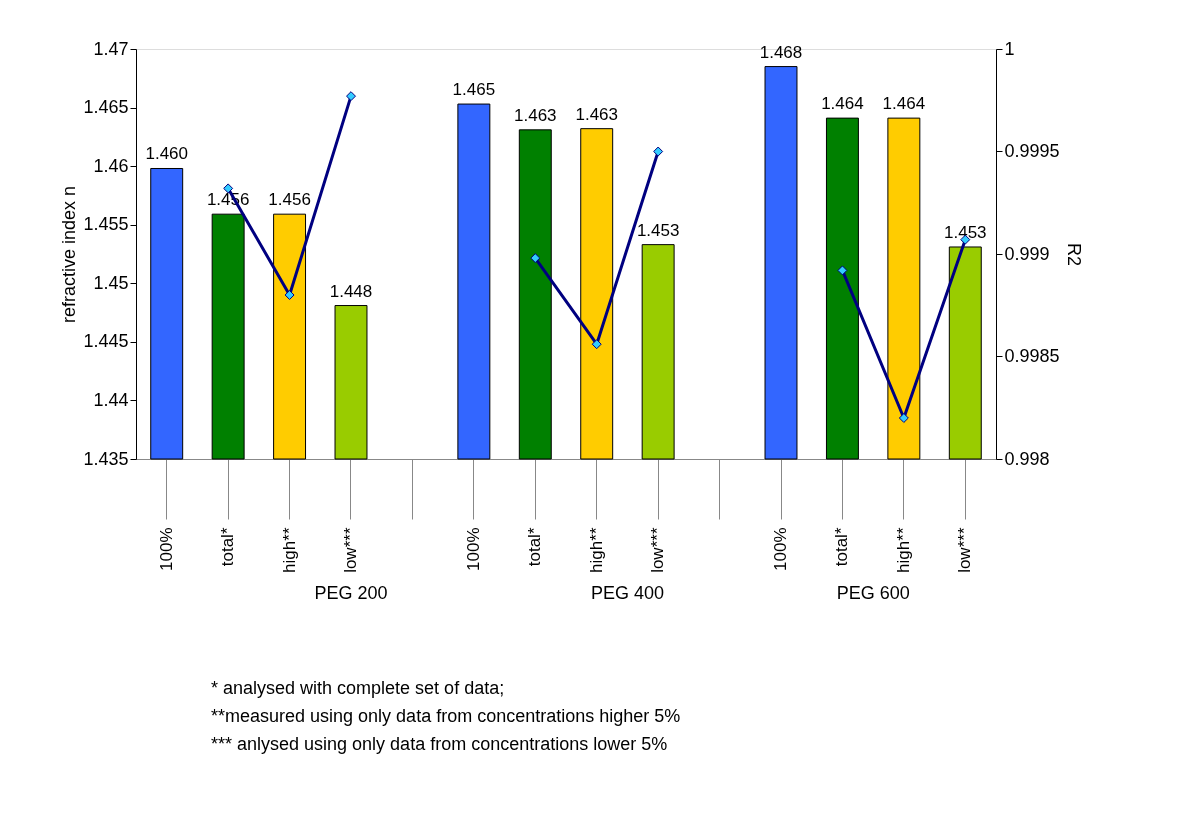  What do you see at coordinates (358, 688) in the screenshot?
I see `text: * analysed with complete set of data;` at bounding box center [358, 688].